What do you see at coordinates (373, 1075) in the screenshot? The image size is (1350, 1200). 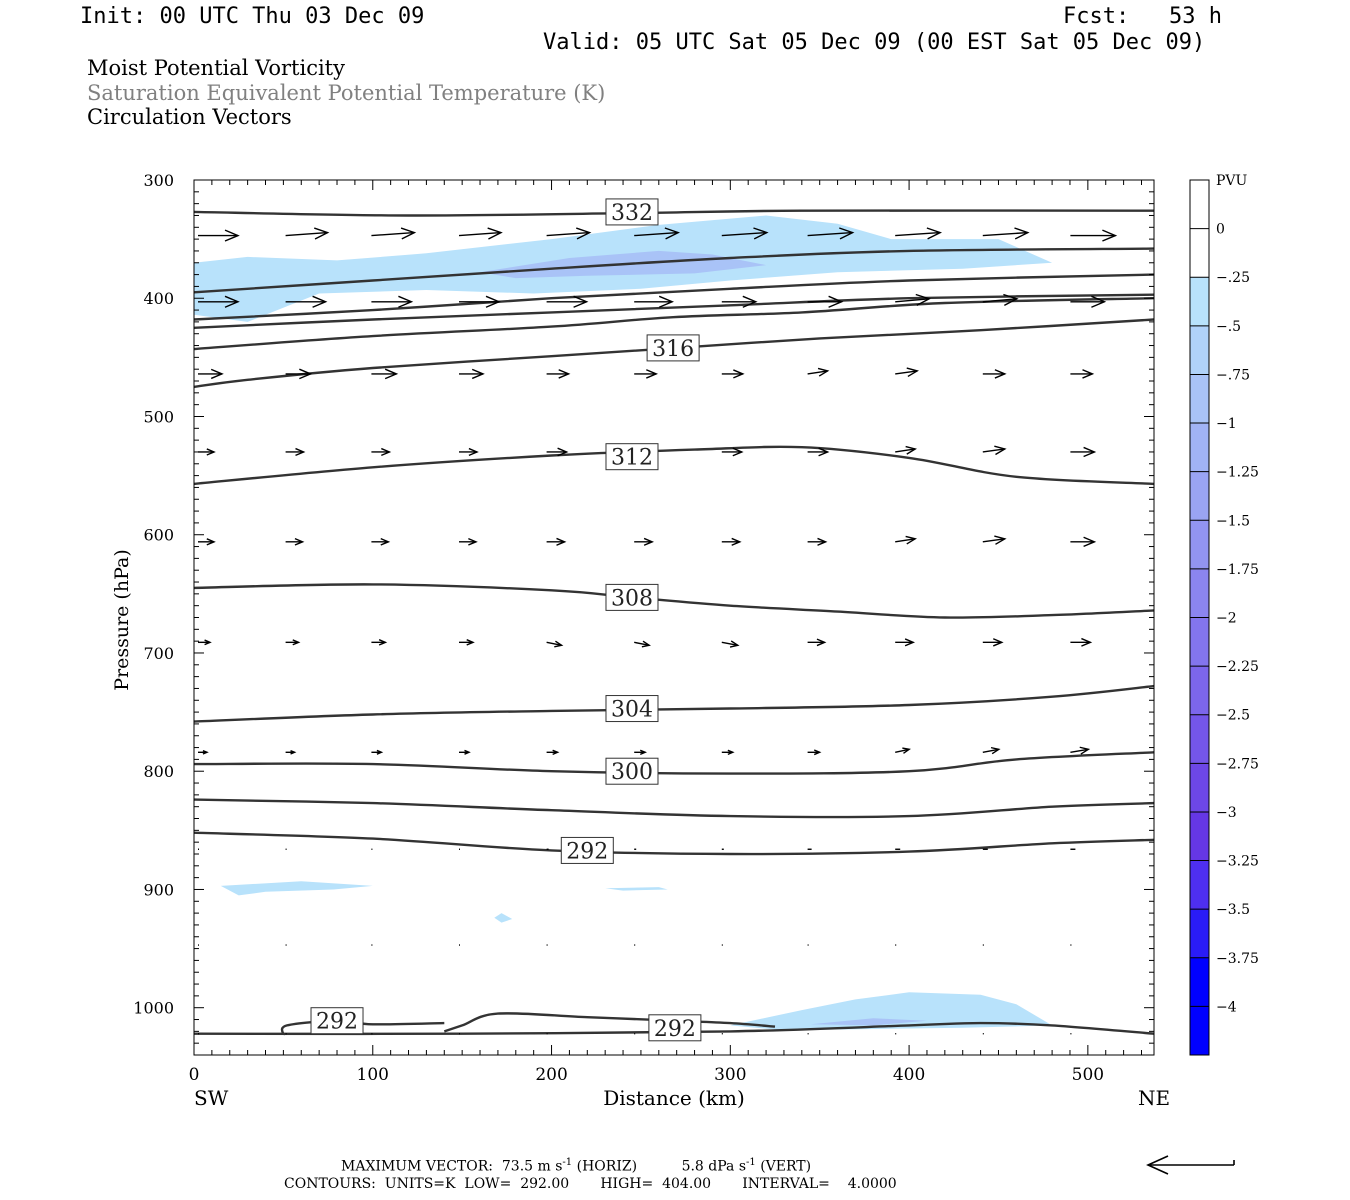 I see `x-tick-label: 100` at bounding box center [373, 1075].